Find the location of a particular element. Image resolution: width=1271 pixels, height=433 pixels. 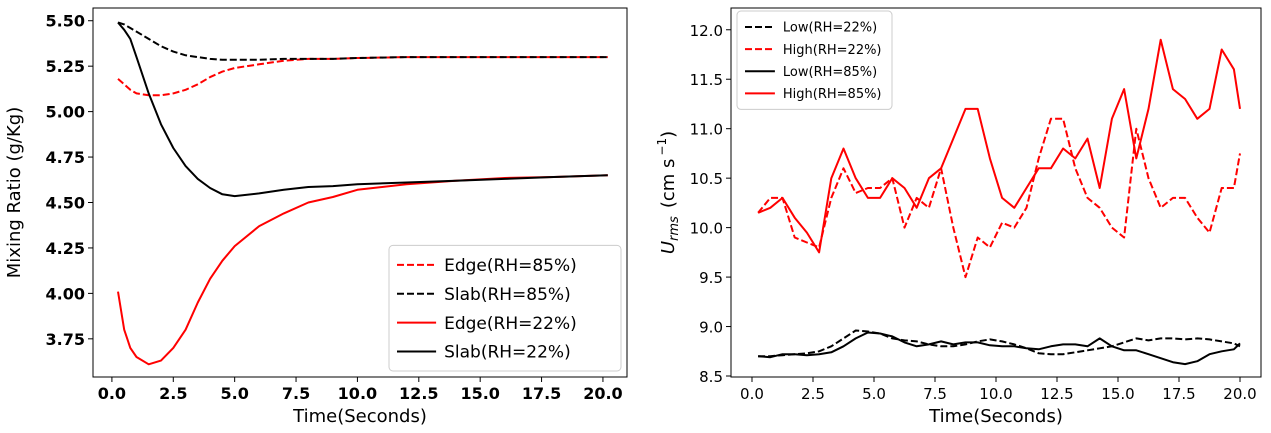

y-tick-label: 10.5 is located at coordinates (706, 179).